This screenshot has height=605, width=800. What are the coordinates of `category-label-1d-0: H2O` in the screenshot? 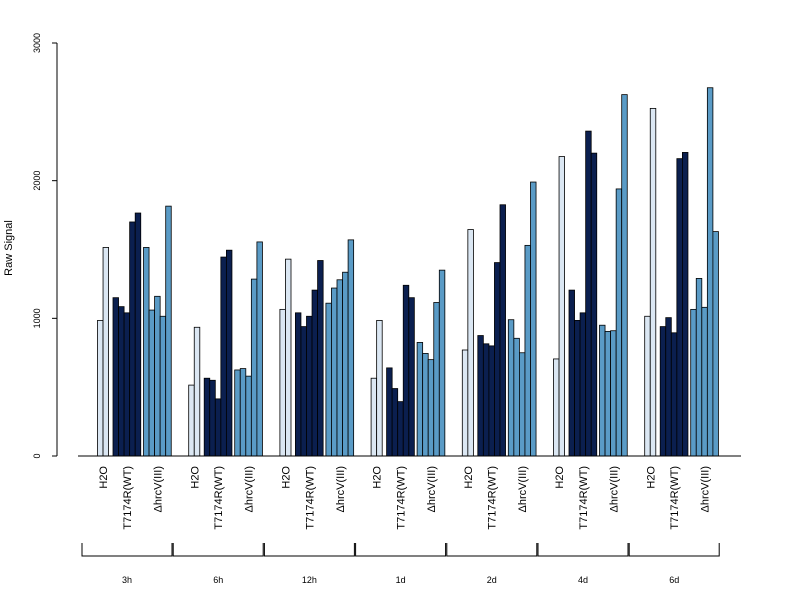 It's located at (378, 477).